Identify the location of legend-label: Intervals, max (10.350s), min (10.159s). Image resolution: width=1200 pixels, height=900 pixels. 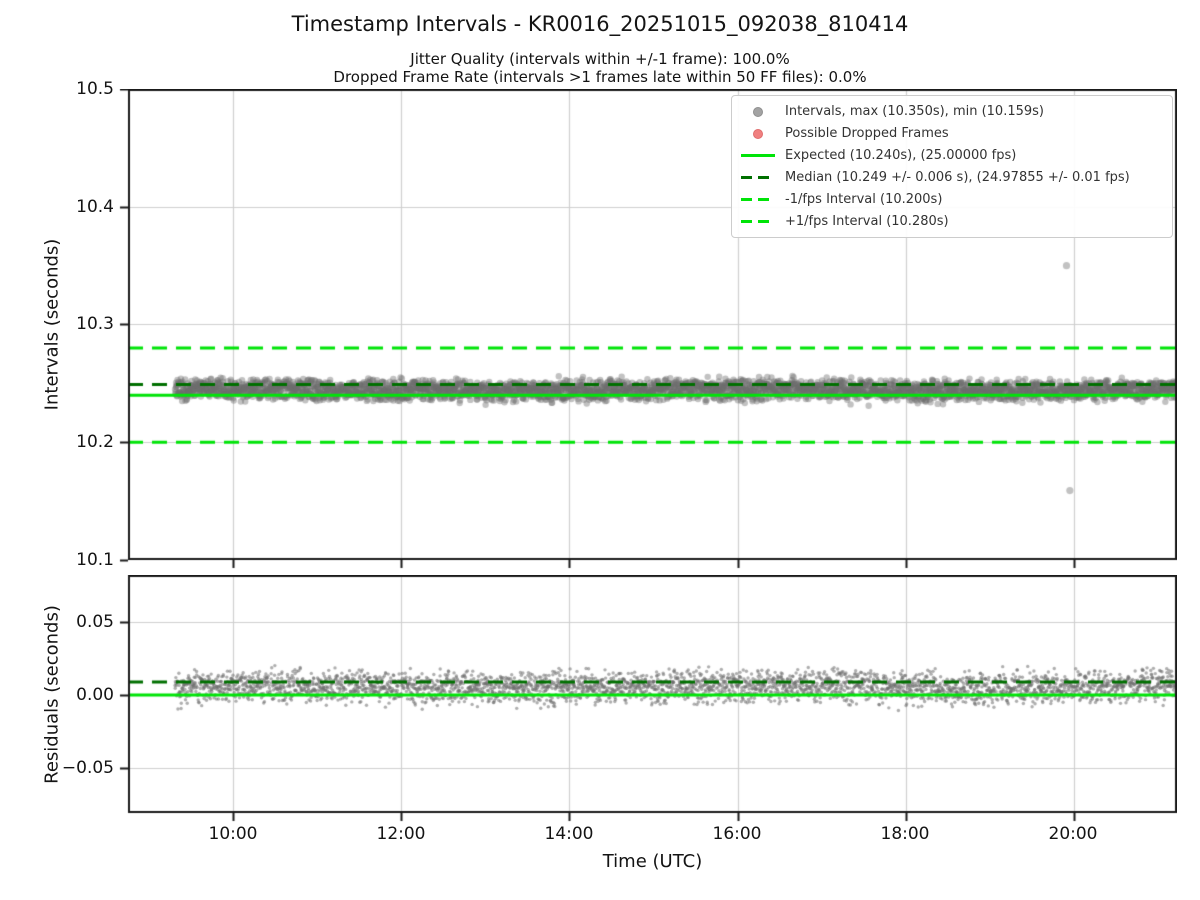
(914, 111).